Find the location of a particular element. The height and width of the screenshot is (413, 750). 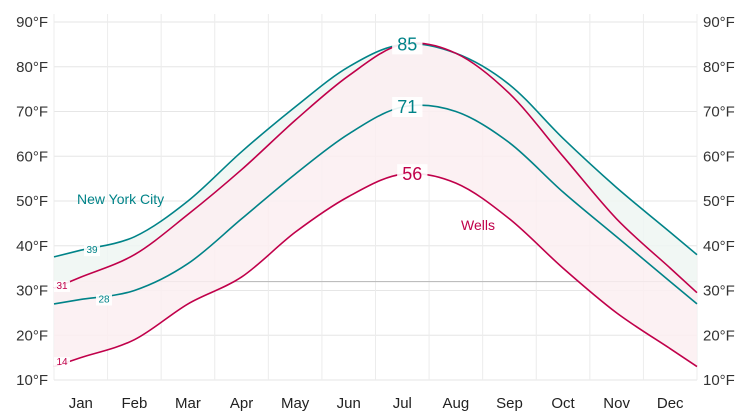

y-tick-label-left: 60°F is located at coordinates (32, 156).